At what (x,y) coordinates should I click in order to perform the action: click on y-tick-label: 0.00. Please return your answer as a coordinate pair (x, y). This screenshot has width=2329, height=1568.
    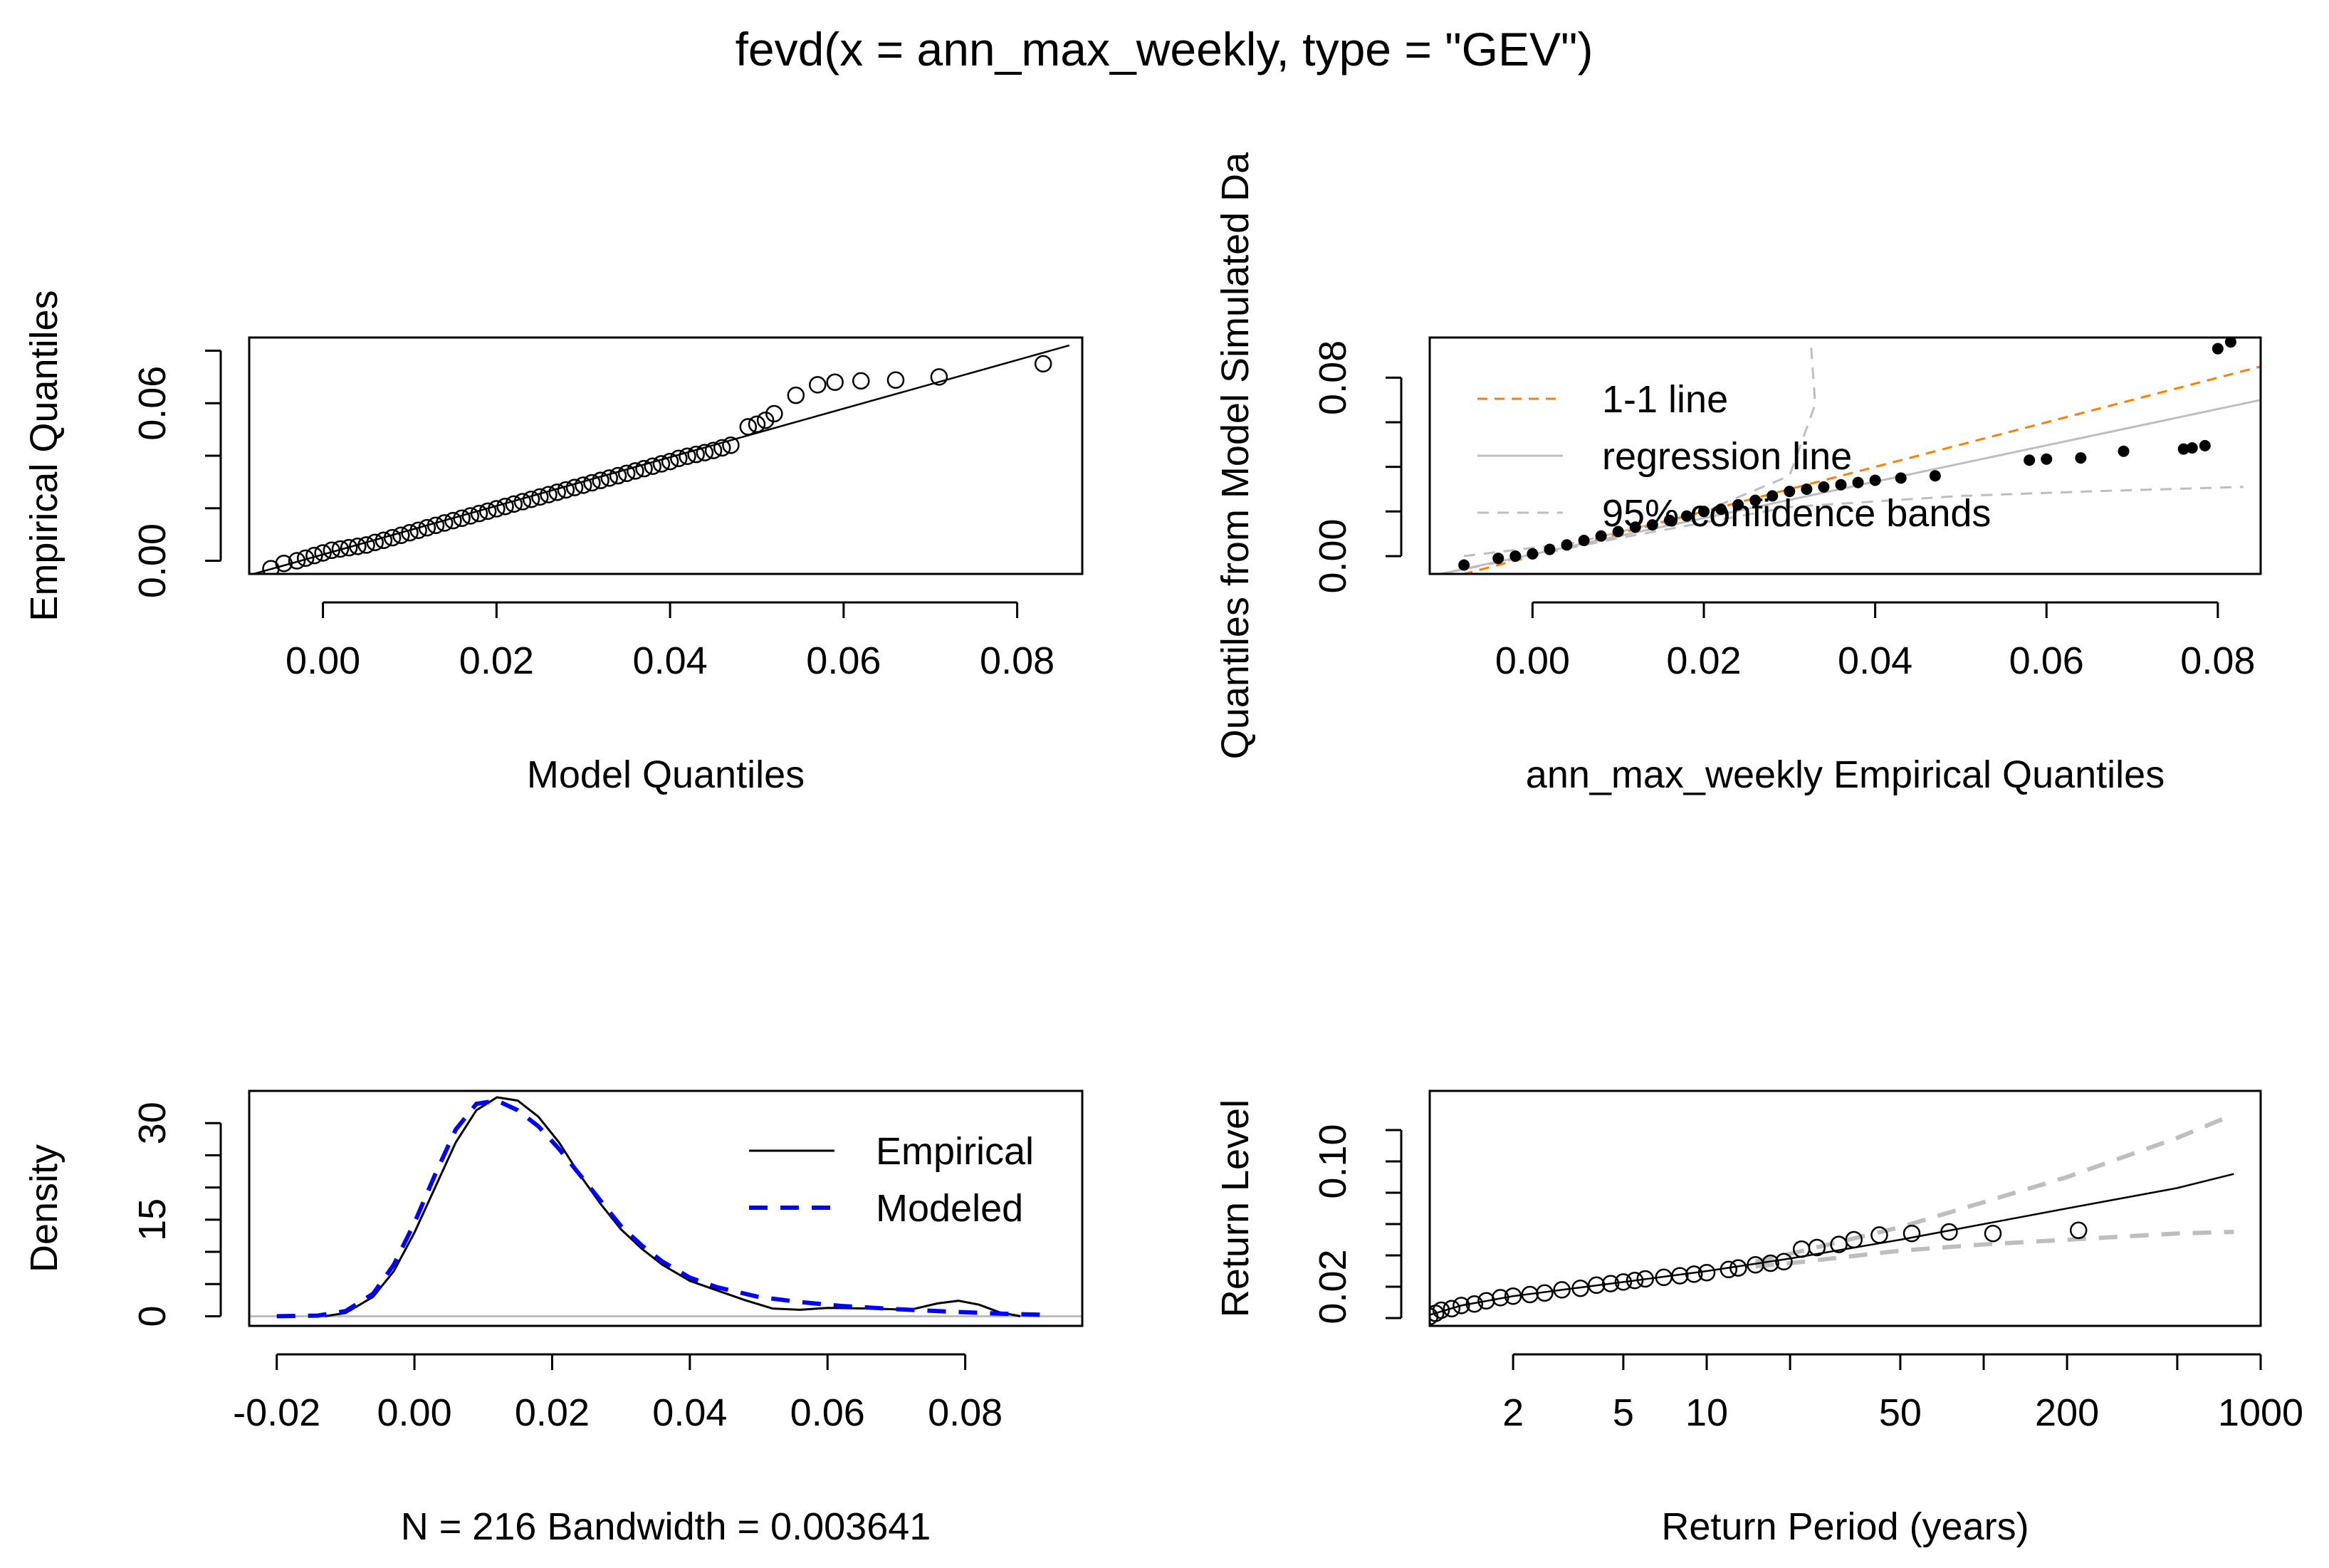
    Looking at the image, I should click on (152, 560).